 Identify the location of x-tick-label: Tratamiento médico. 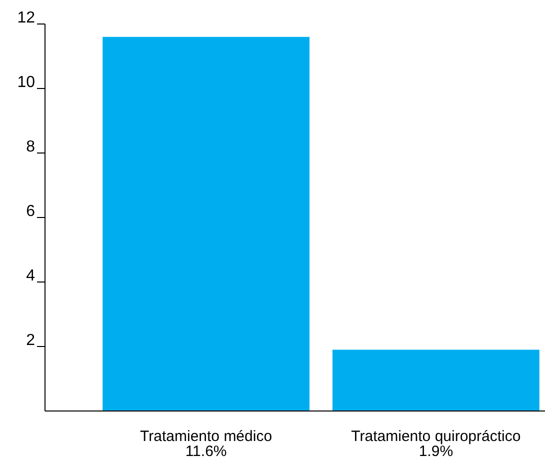
(206, 436).